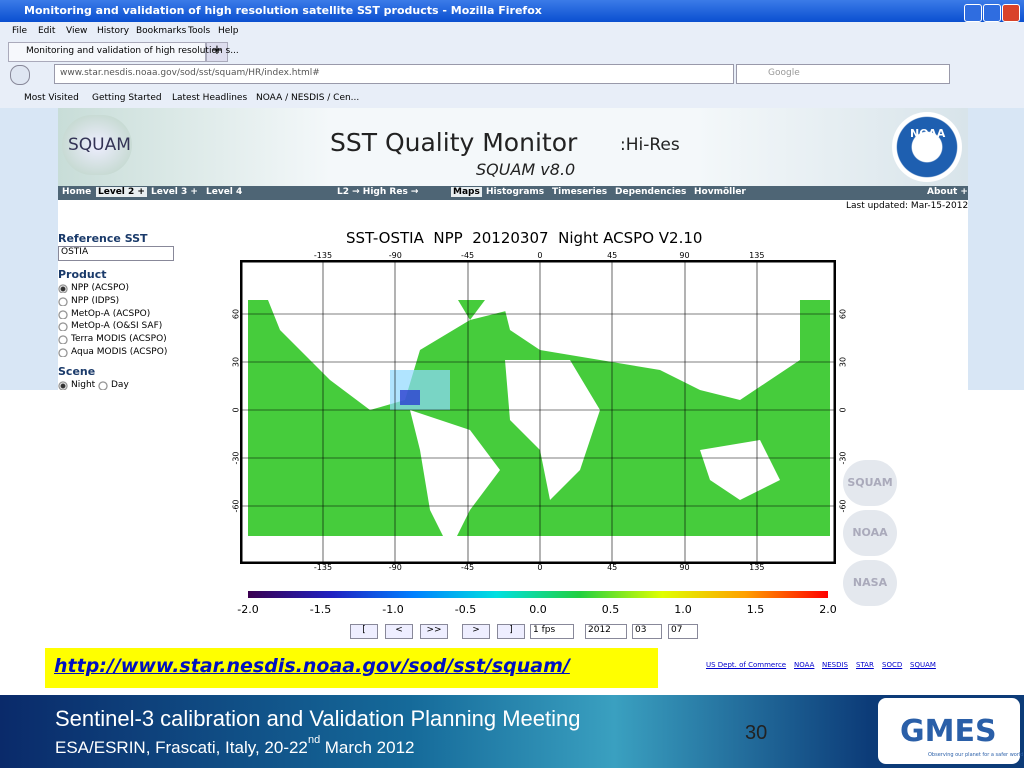 This screenshot has width=1024, height=768. Describe the element at coordinates (89, 300) in the screenshot. I see `radio-option: NPP (IDPS)` at that location.